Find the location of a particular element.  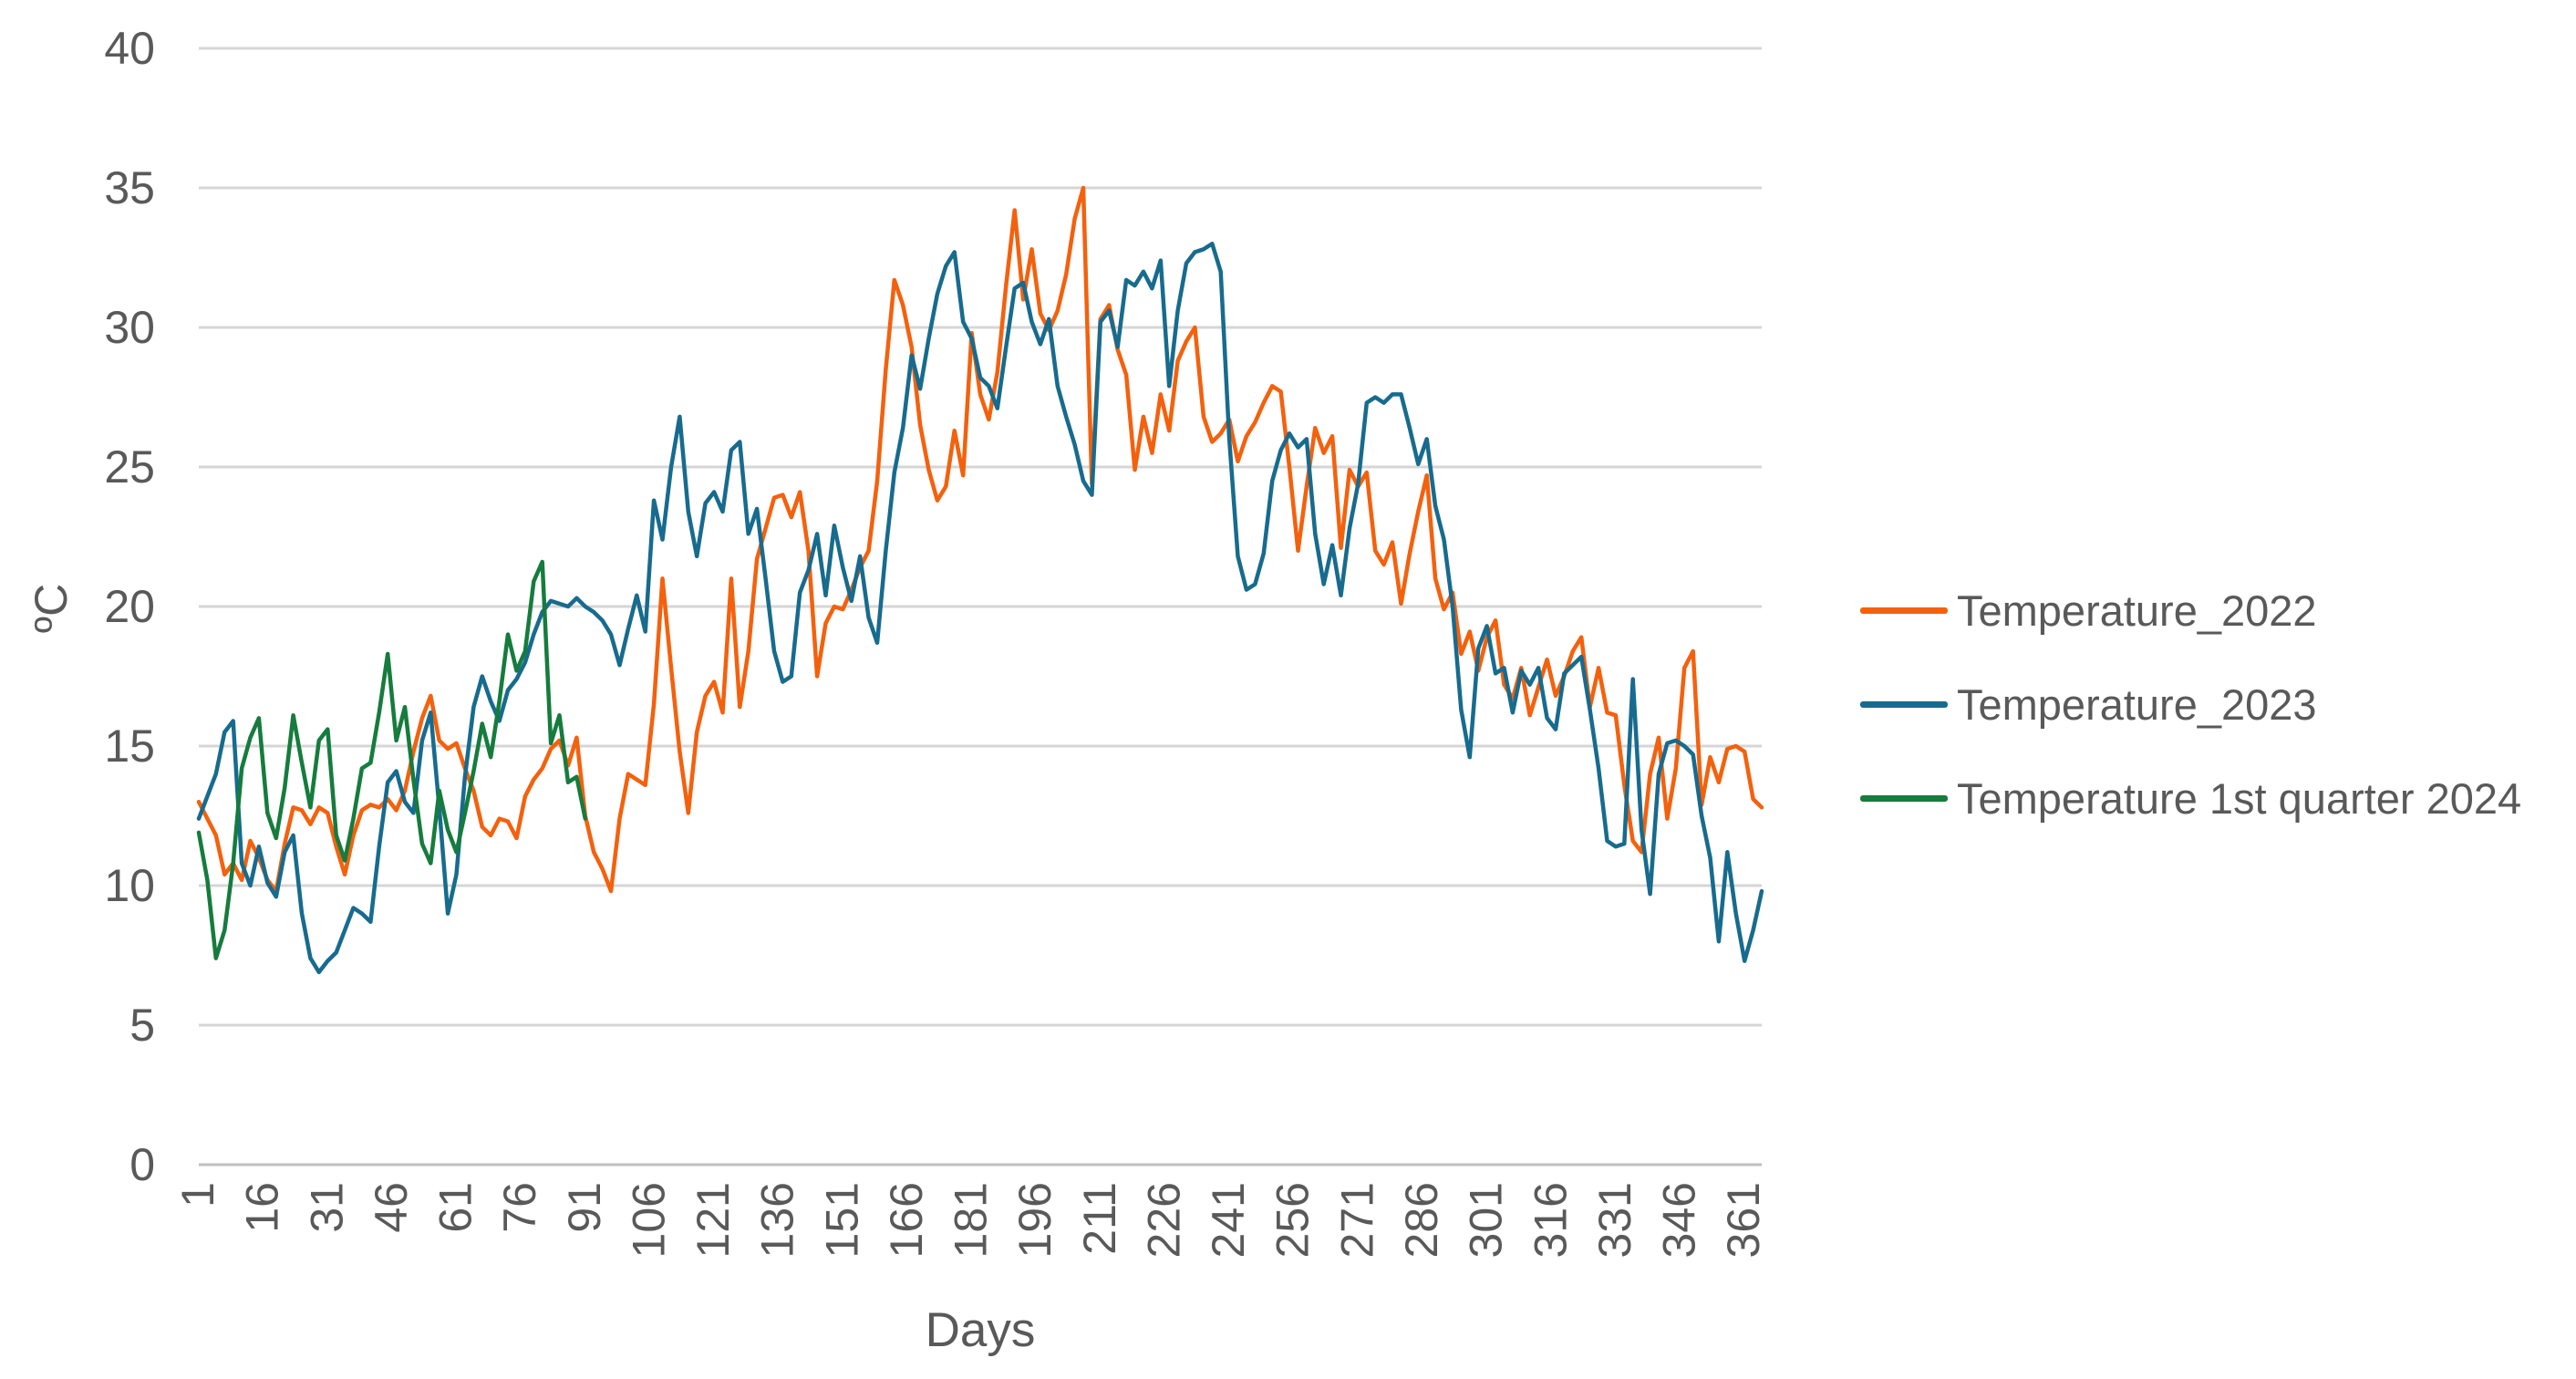

x-tick-label: 301 is located at coordinates (1486, 1220).